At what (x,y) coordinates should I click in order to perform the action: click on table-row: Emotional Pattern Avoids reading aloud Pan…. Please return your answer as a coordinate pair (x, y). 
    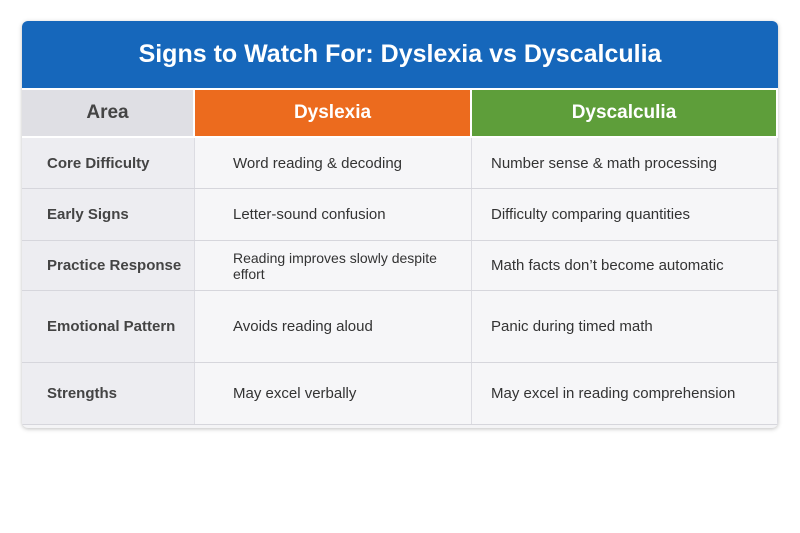
    Looking at the image, I should click on (400, 327).